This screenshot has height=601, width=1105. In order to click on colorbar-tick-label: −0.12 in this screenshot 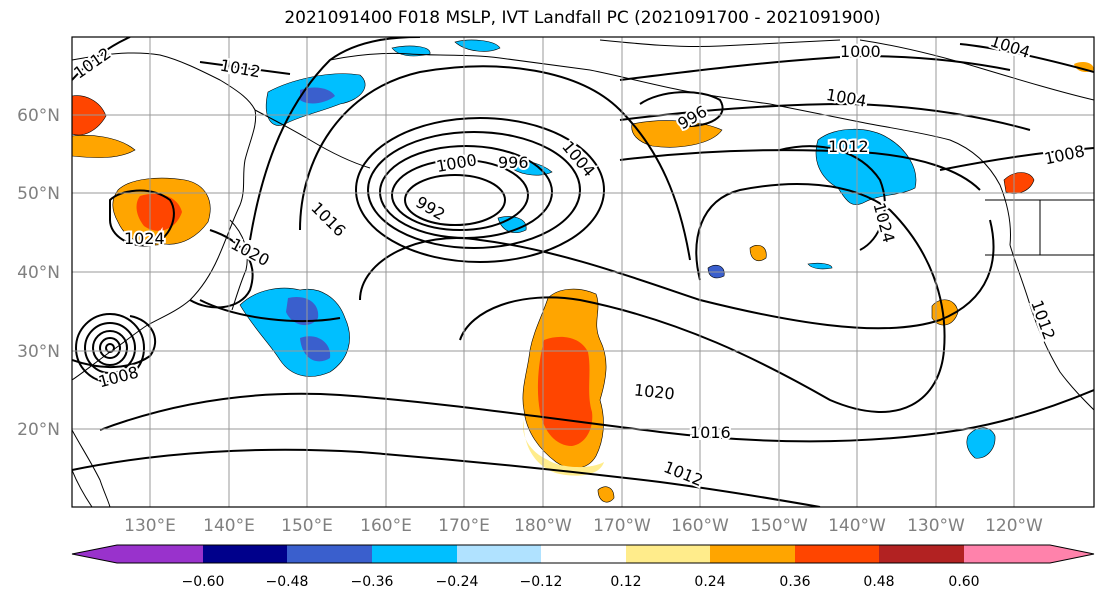, I will do `click(541, 582)`.